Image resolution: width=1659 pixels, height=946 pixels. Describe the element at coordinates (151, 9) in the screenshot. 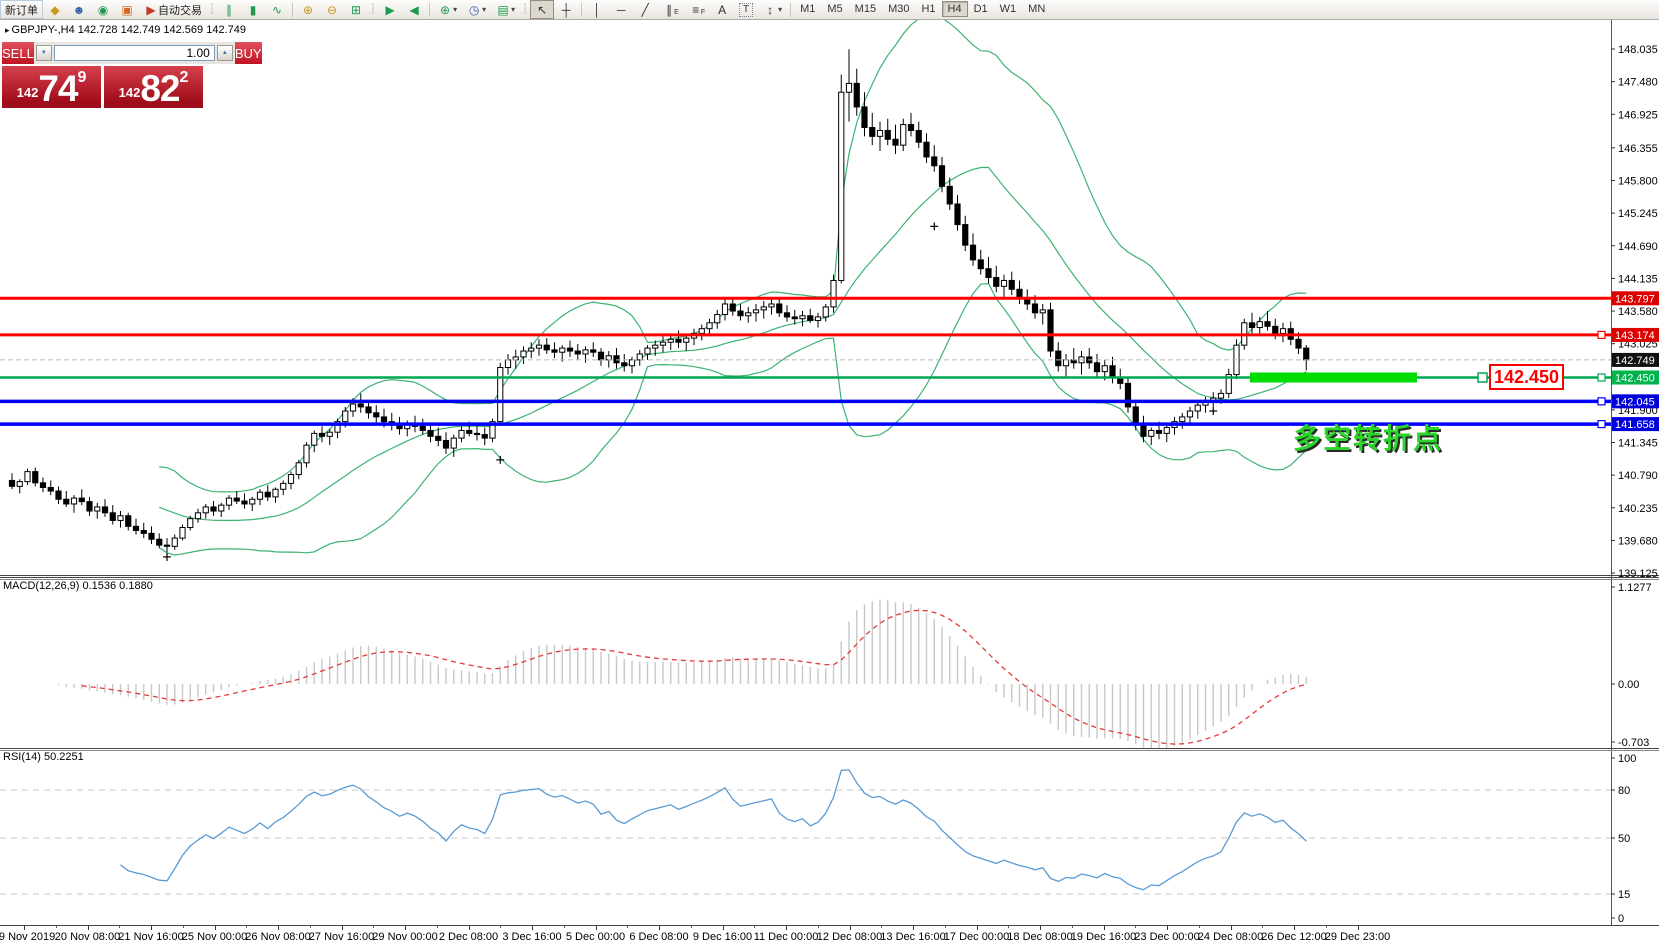

I see `auto-trading-icon: ▶` at that location.